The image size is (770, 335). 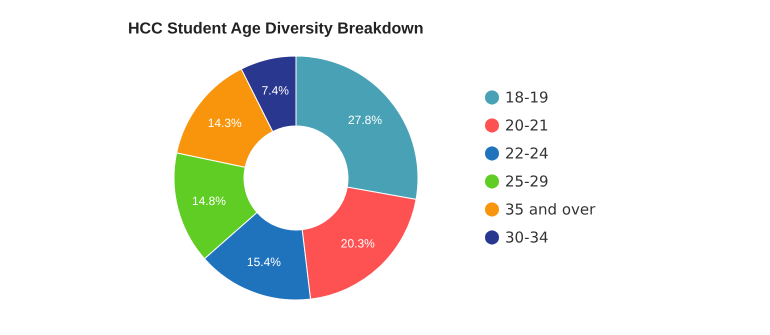 I want to click on legend-label: 35 and over, so click(x=550, y=209).